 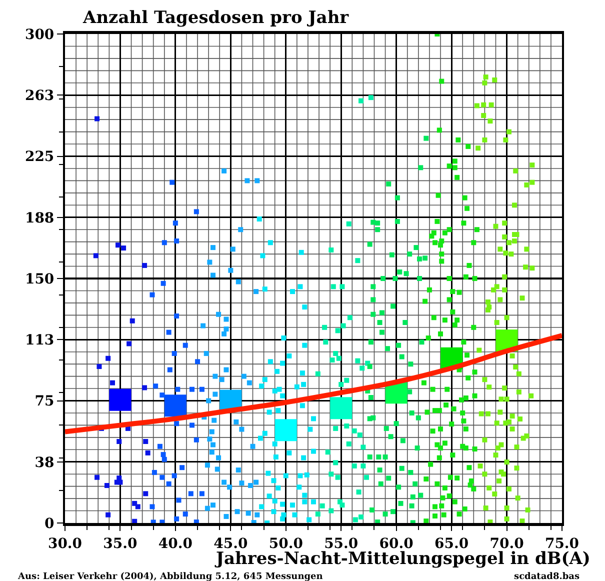 What do you see at coordinates (39, 34) in the screenshot?
I see `y-tick-label: 300` at bounding box center [39, 34].